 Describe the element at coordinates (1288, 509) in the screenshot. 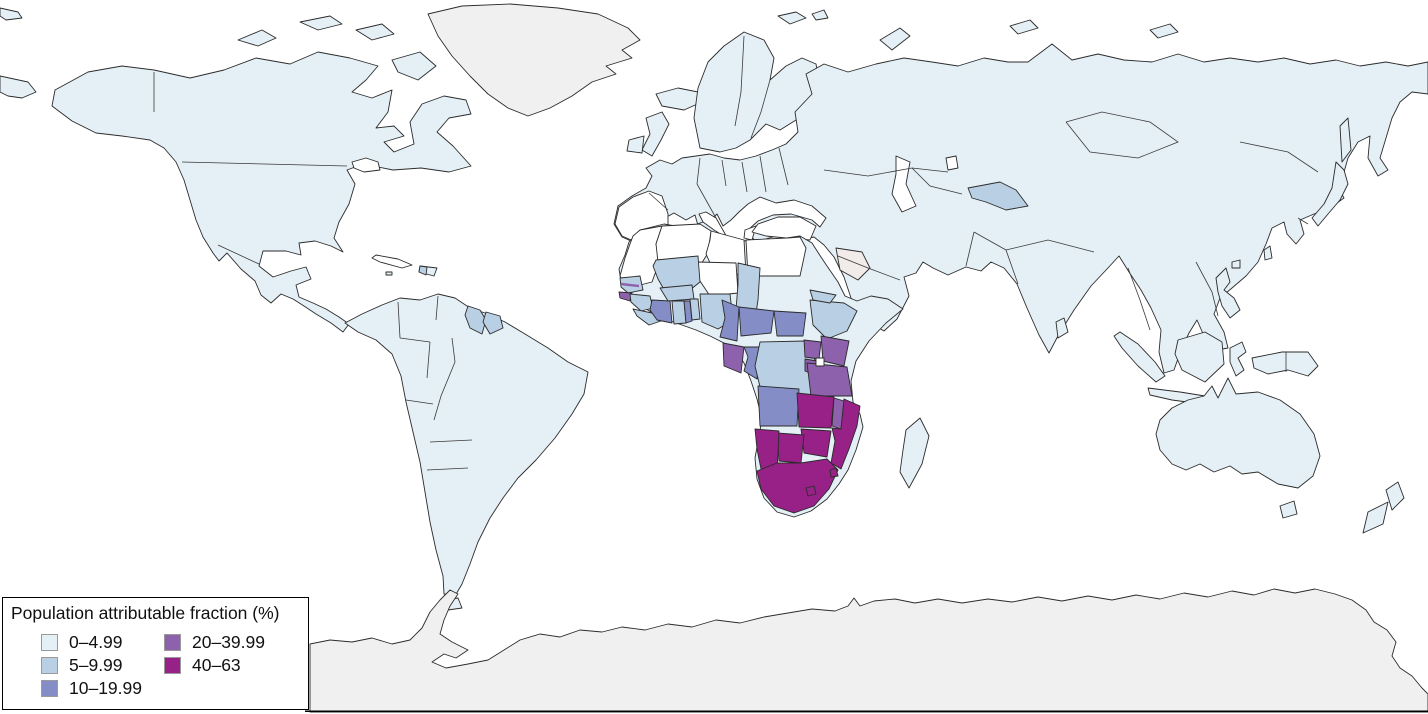

I see `region-tasmania` at that location.